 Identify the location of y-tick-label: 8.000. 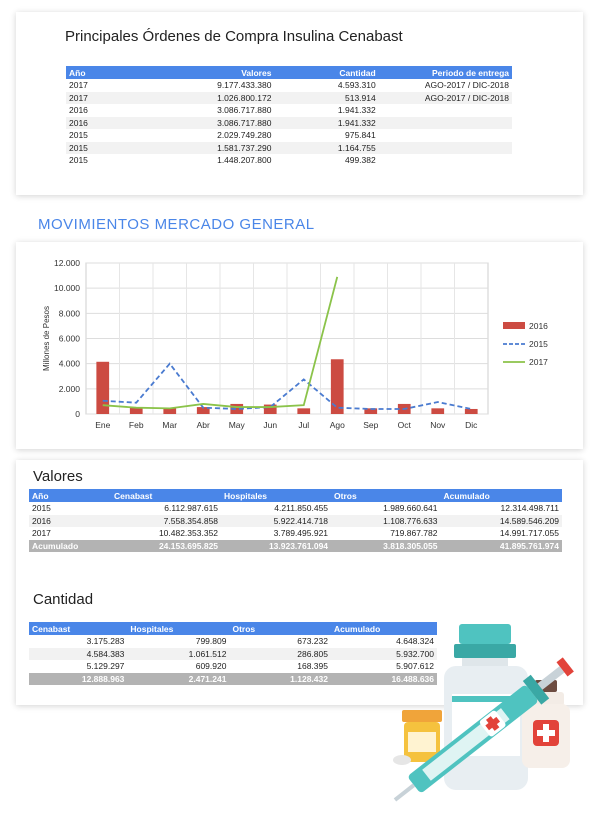
(70, 313).